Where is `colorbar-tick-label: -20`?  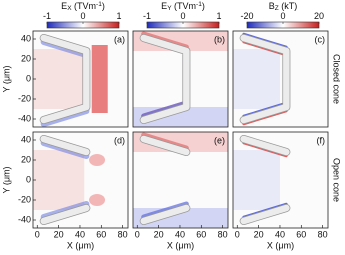
colorbar-tick-label: -20 is located at coordinates (246, 16).